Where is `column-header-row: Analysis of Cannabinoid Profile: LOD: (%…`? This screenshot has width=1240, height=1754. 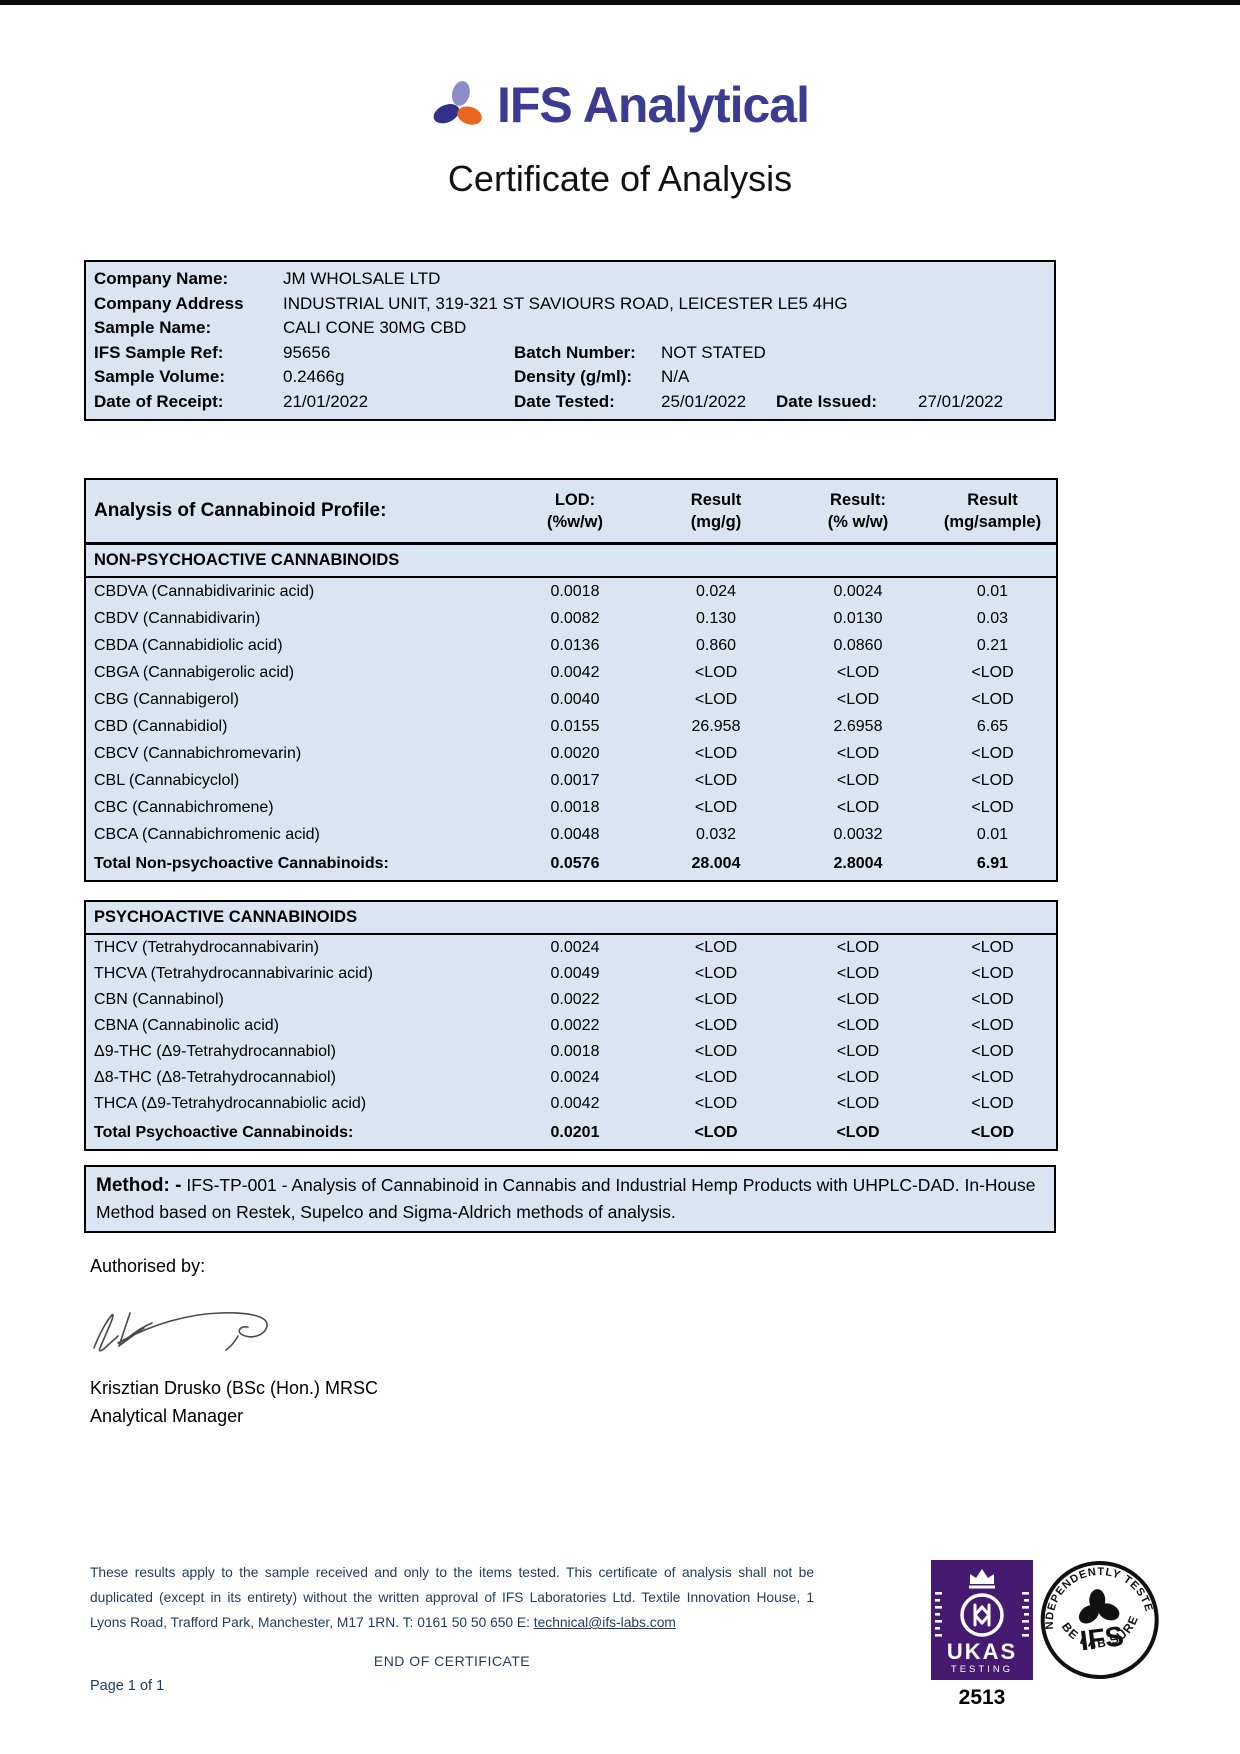
column-header-row: Analysis of Cannabinoid Profile: LOD: (%… is located at coordinates (571, 512).